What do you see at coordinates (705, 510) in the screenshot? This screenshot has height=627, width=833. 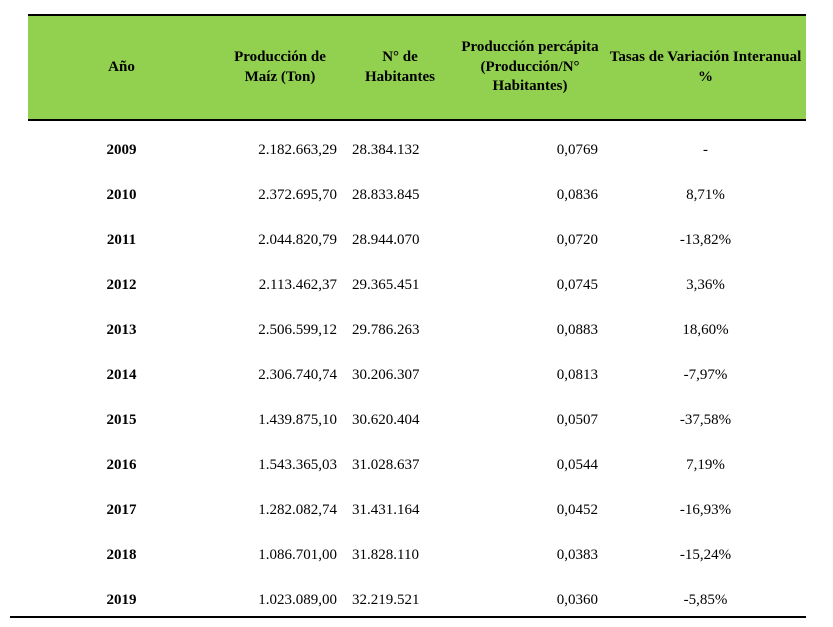 I see `variacion-cell: -16,93%` at bounding box center [705, 510].